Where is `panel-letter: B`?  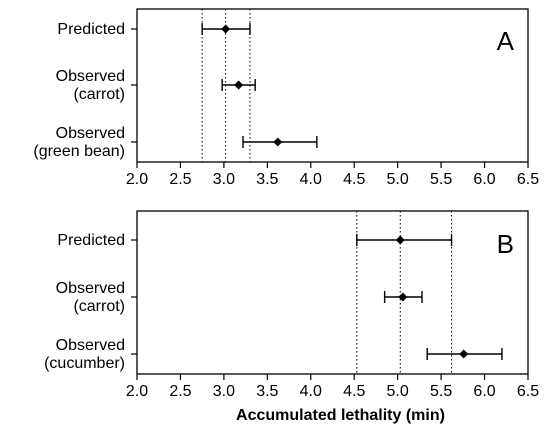 panel-letter: B is located at coordinates (505, 244).